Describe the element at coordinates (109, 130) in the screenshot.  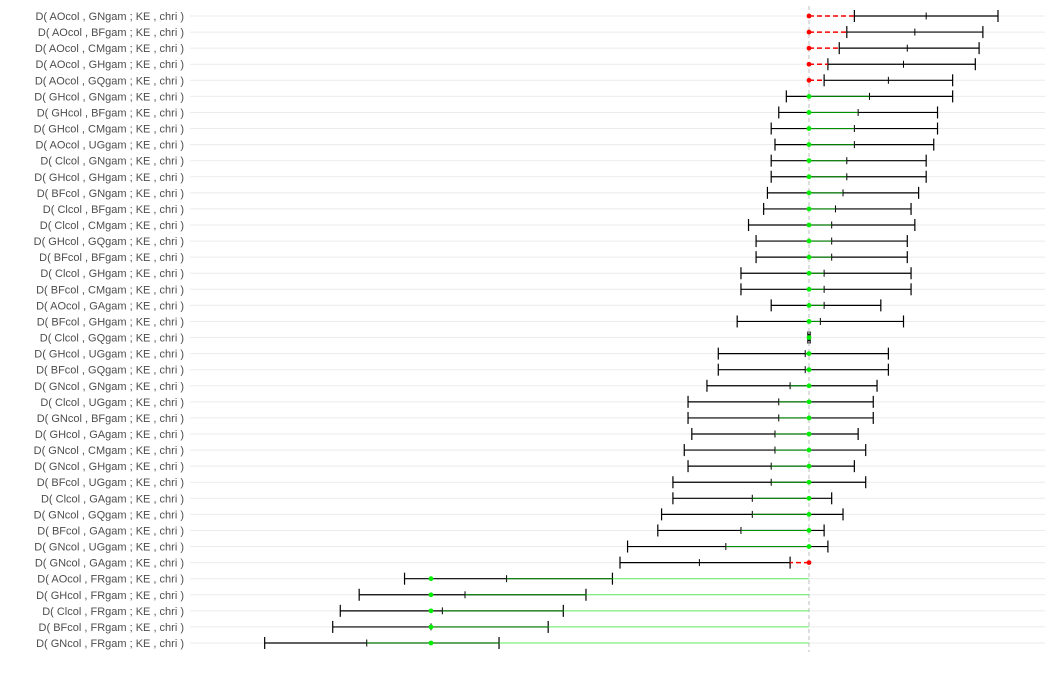
I see `row-label: D( GHcol , CMgam ; KE , chri )` at that location.